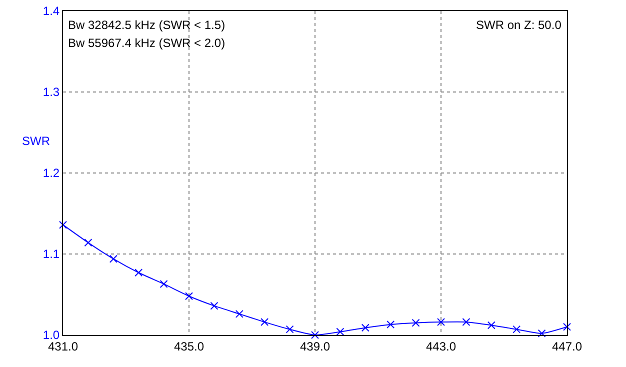  I want to click on y-tick-label: 1.1, so click(51, 254).